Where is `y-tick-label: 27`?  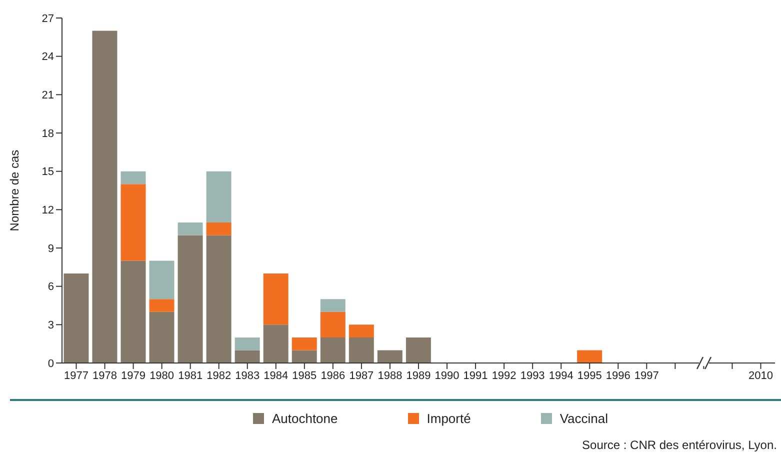
y-tick-label: 27 is located at coordinates (48, 18).